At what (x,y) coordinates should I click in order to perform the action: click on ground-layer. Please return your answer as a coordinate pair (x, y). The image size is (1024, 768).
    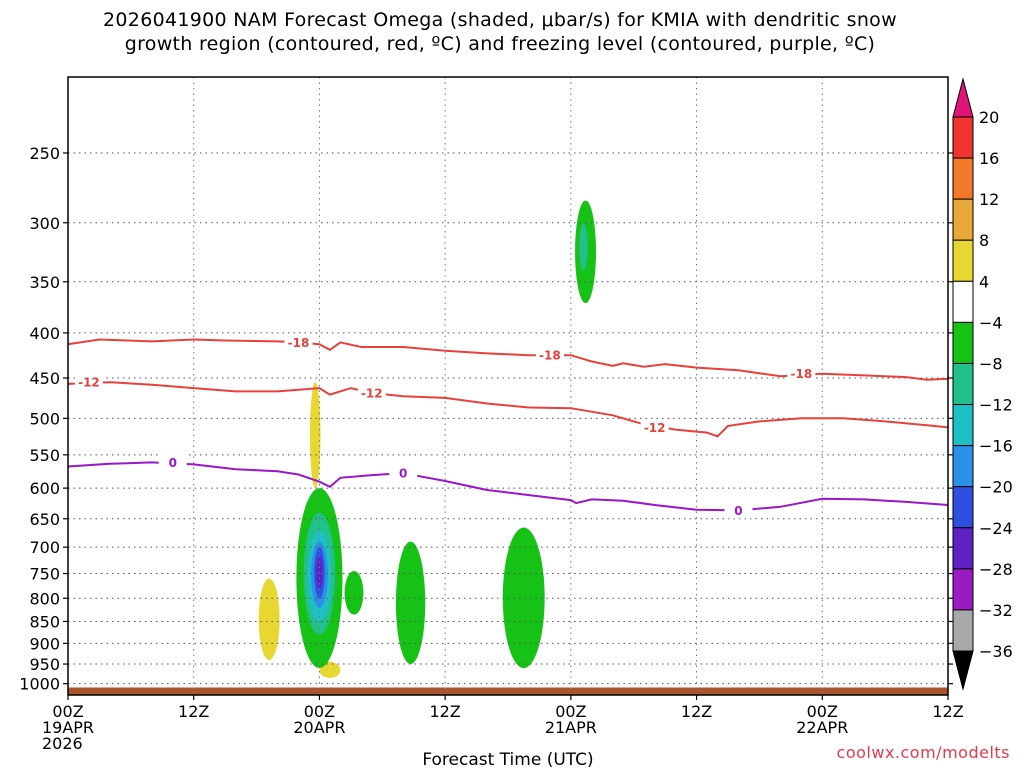
    Looking at the image, I should click on (508, 691).